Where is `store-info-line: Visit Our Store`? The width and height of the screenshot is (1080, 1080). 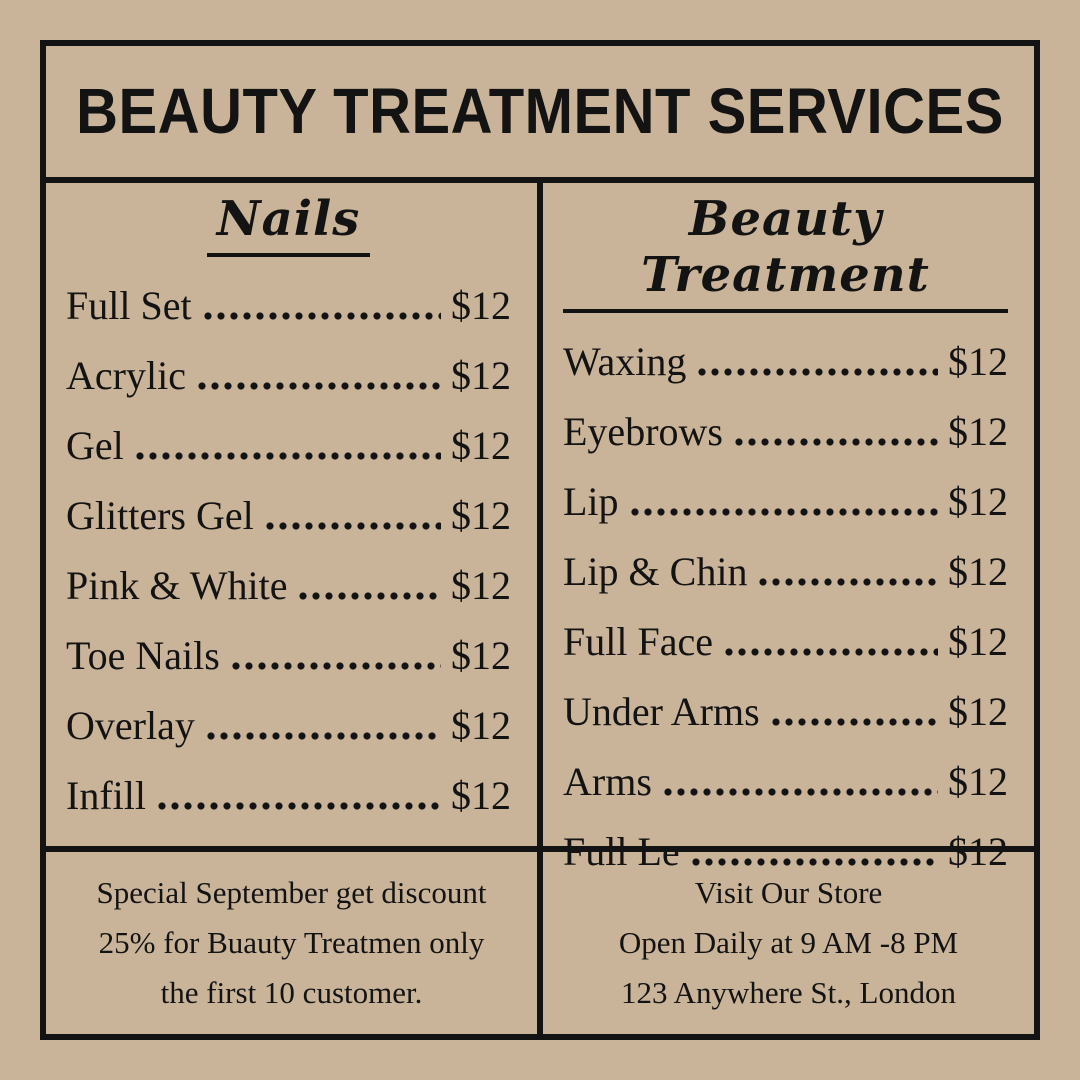
store-info-line: Visit Our Store is located at coordinates (788, 892).